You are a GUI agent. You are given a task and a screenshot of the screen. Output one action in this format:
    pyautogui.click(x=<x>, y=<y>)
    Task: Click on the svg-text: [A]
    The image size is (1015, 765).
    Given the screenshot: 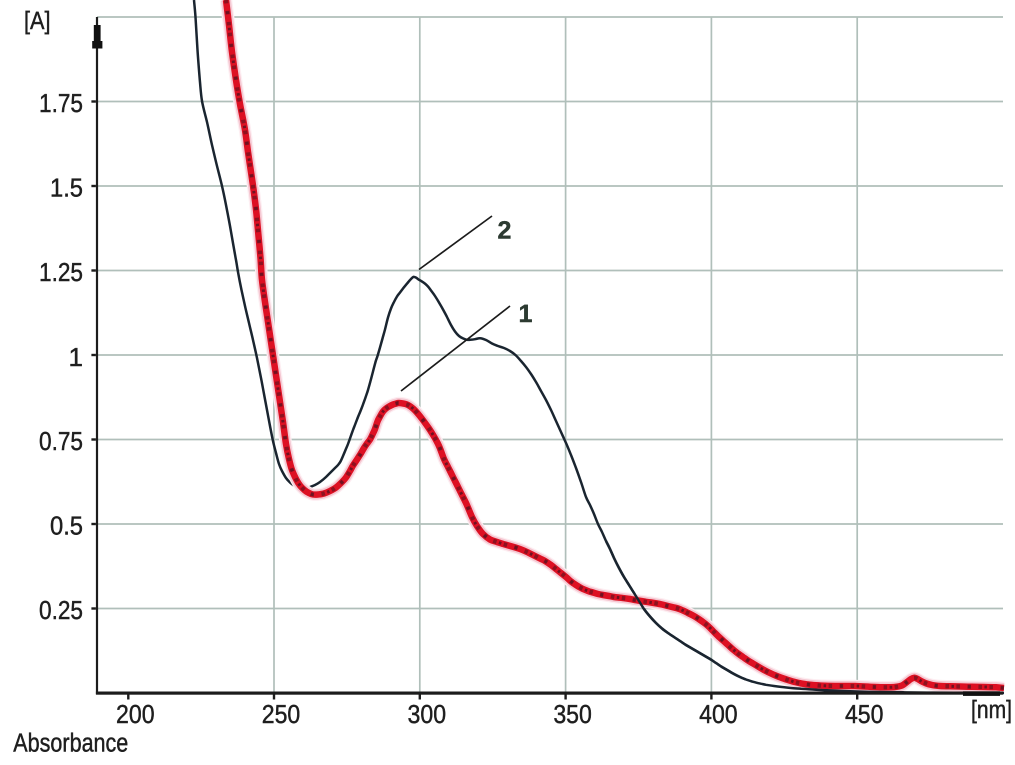 What is the action you would take?
    pyautogui.click(x=37, y=21)
    